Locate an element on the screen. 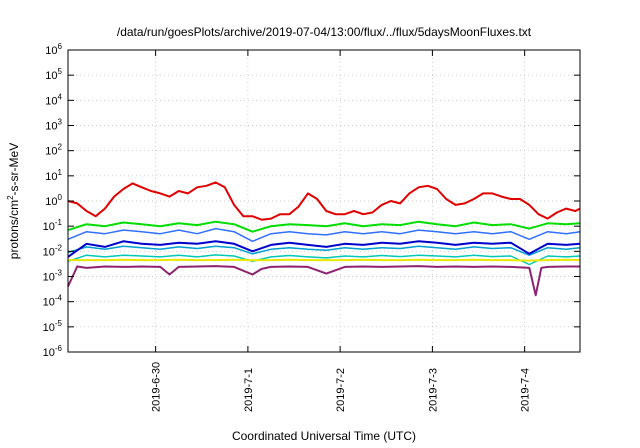 Image resolution: width=640 pixels, height=448 pixels. y-tick-label: 10⁻⁶ is located at coordinates (53, 351).